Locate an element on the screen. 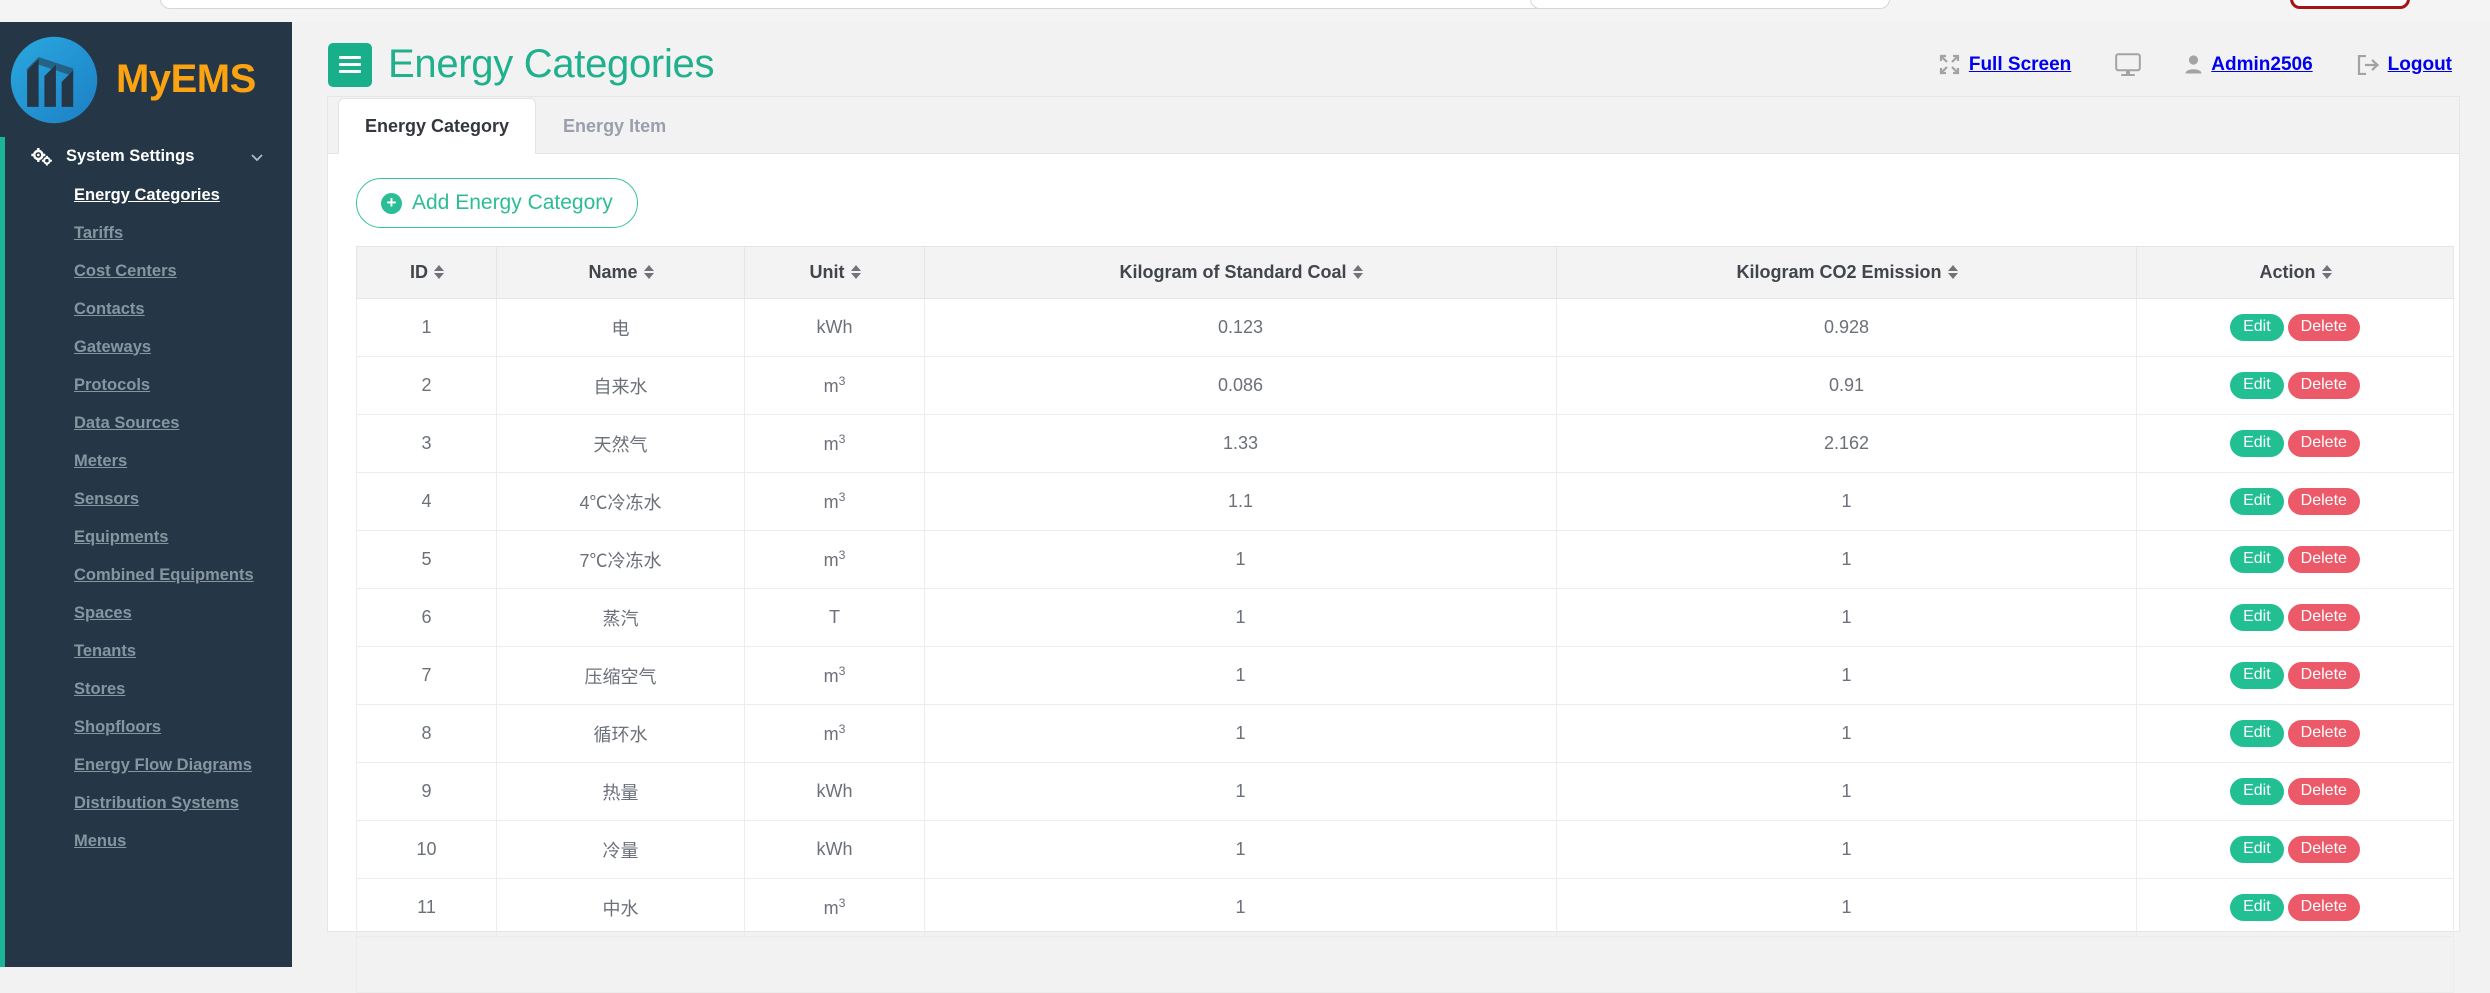 This screenshot has height=993, width=2490. cell-name: 冷量 is located at coordinates (620, 849).